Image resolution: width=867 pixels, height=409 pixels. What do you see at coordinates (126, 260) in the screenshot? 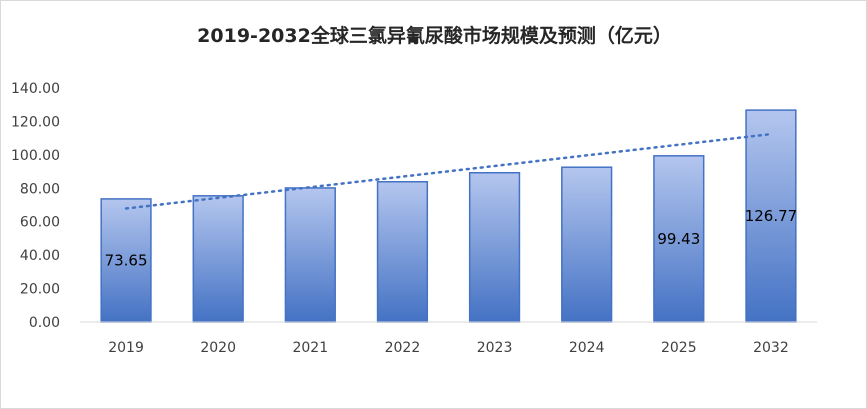
I see `data-label: 73.65` at bounding box center [126, 260].